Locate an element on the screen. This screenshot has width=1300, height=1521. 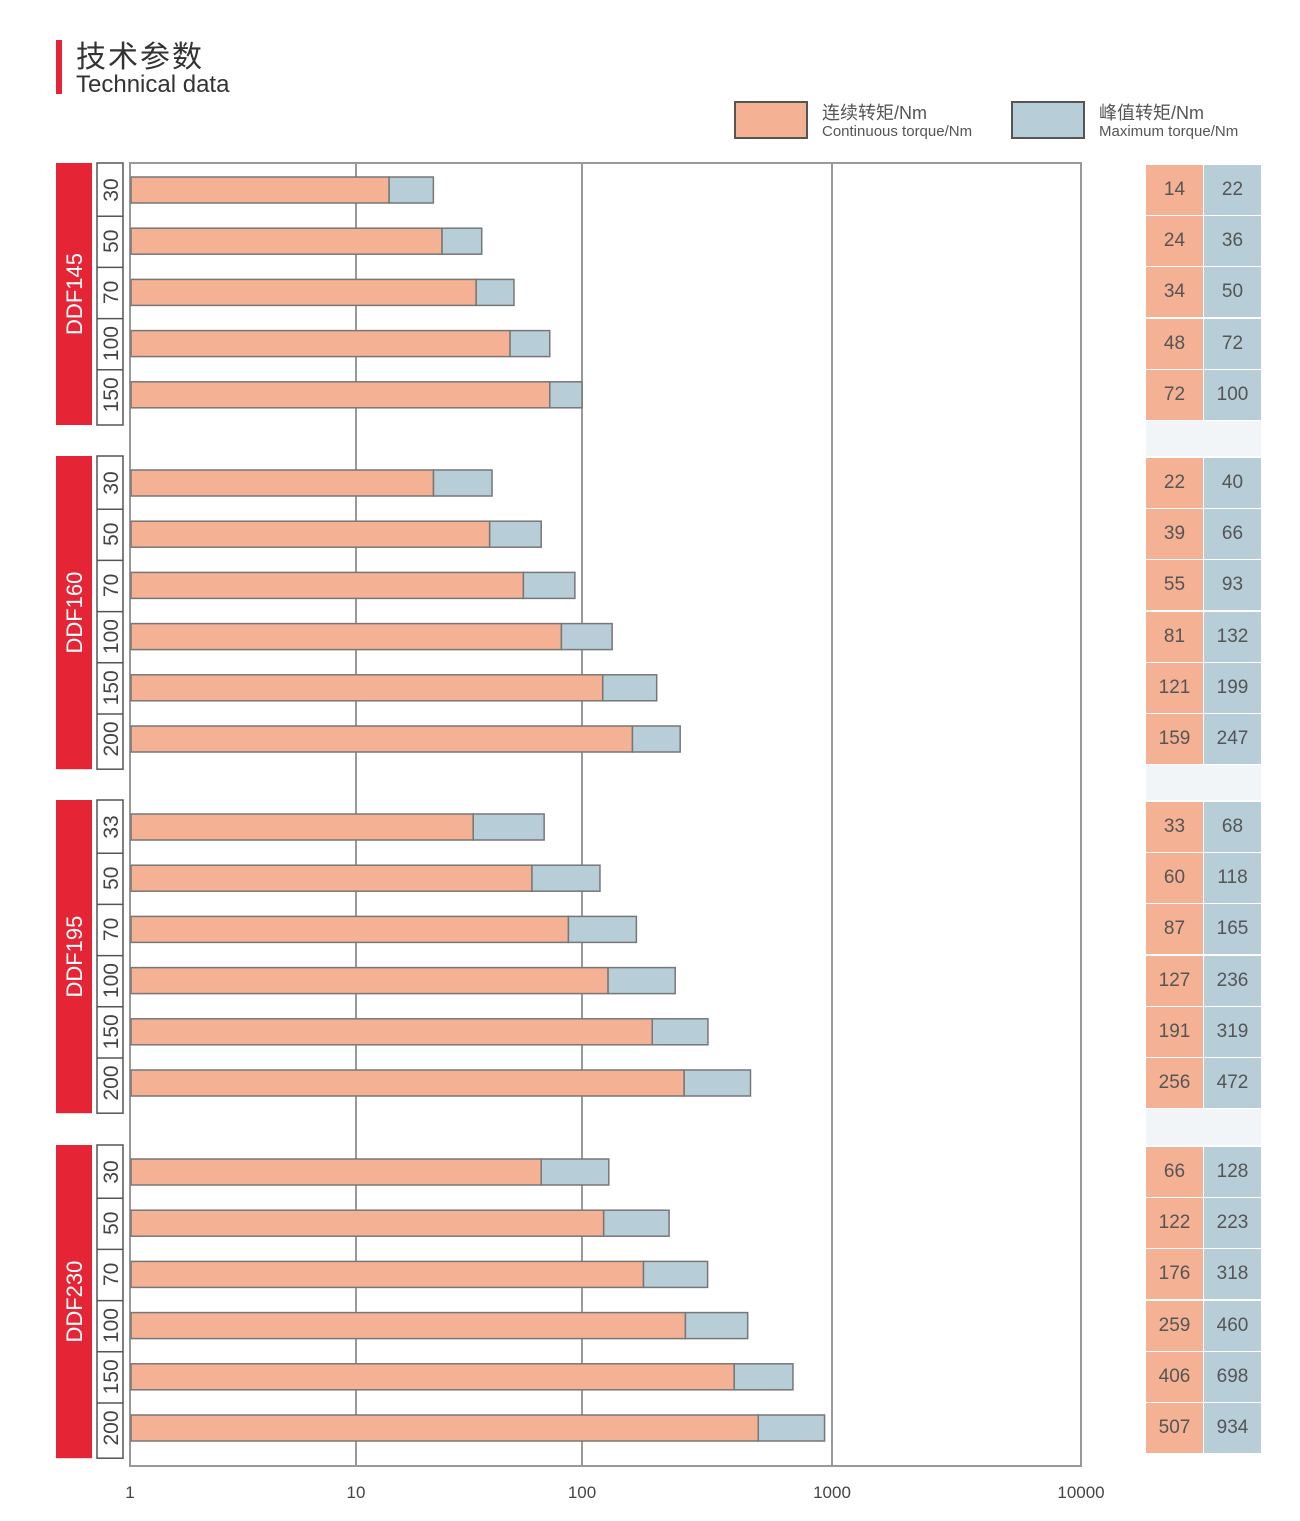
legend-label-maximum-cn: 峰值转矩/Nm is located at coordinates (1151, 113).